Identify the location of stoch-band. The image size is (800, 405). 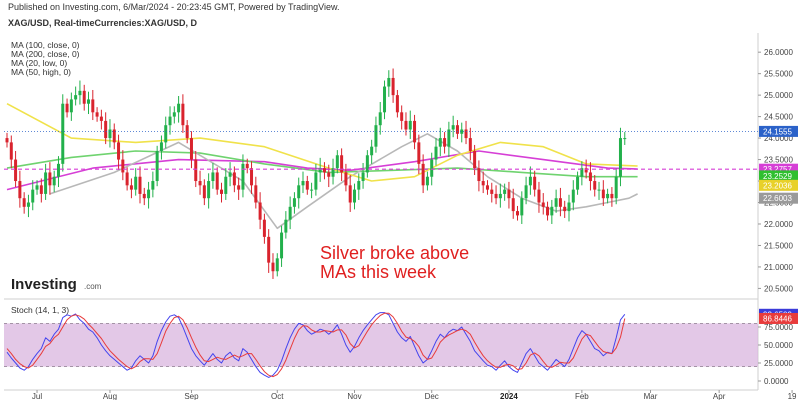
(381, 344).